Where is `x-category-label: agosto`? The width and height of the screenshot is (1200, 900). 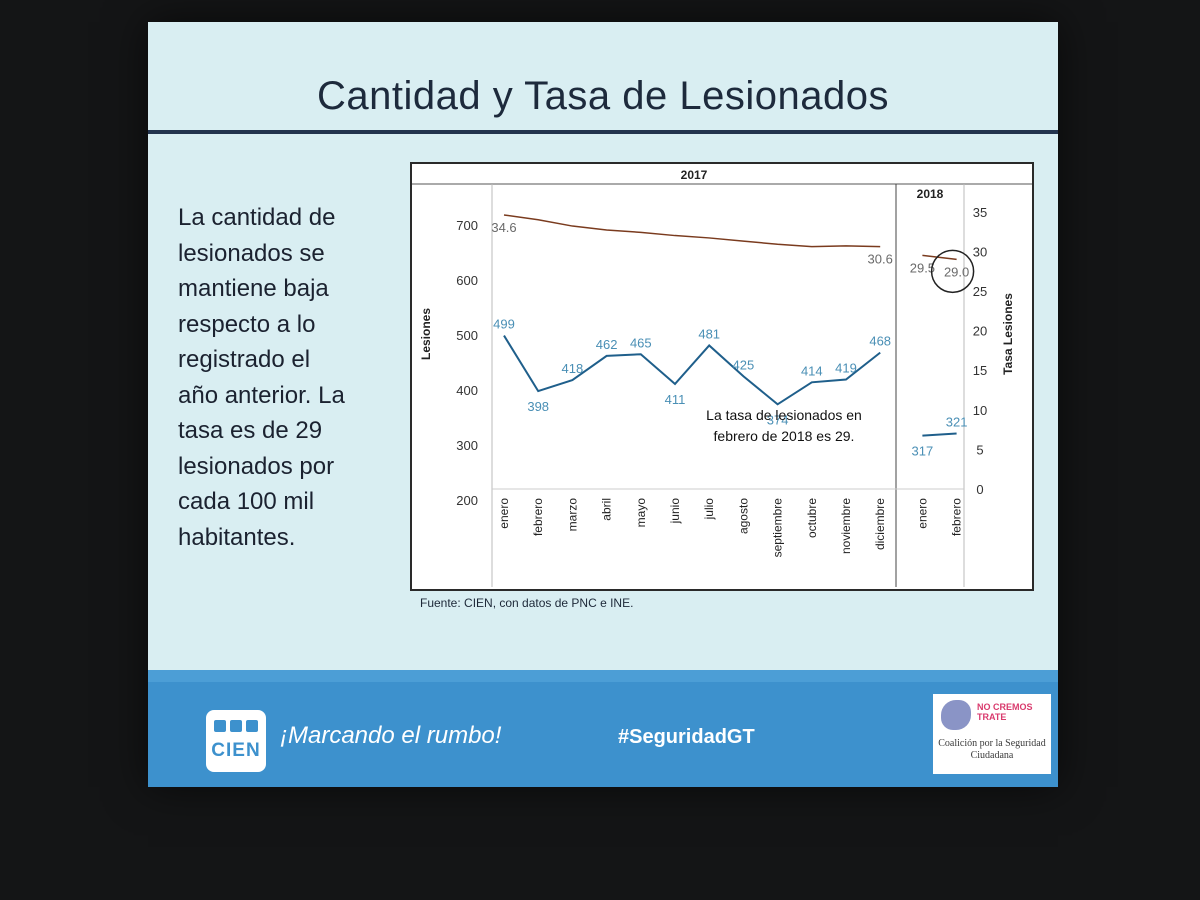
x-category-label: agosto is located at coordinates (743, 516).